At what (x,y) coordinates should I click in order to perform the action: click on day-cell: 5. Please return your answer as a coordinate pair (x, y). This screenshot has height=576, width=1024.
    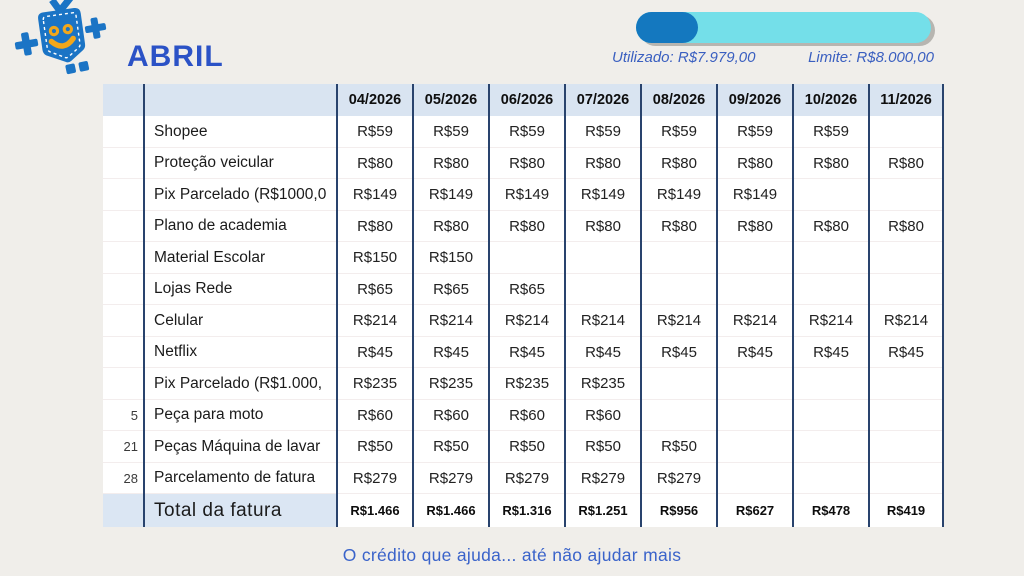
    Looking at the image, I should click on (134, 415).